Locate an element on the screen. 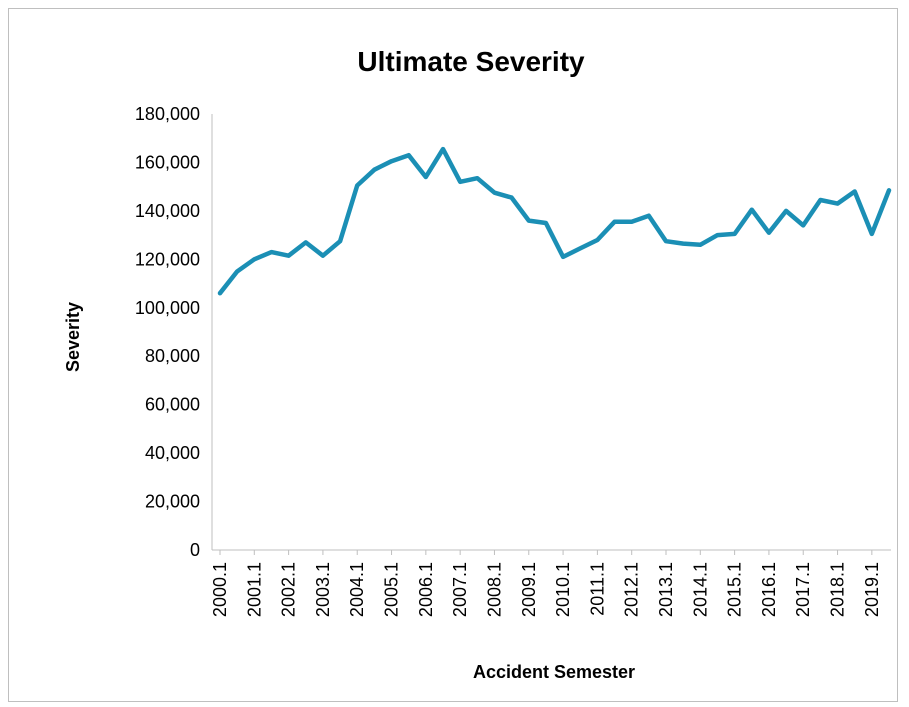 This screenshot has width=909, height=707. x-tick-label: 2008.1 is located at coordinates (494, 589).